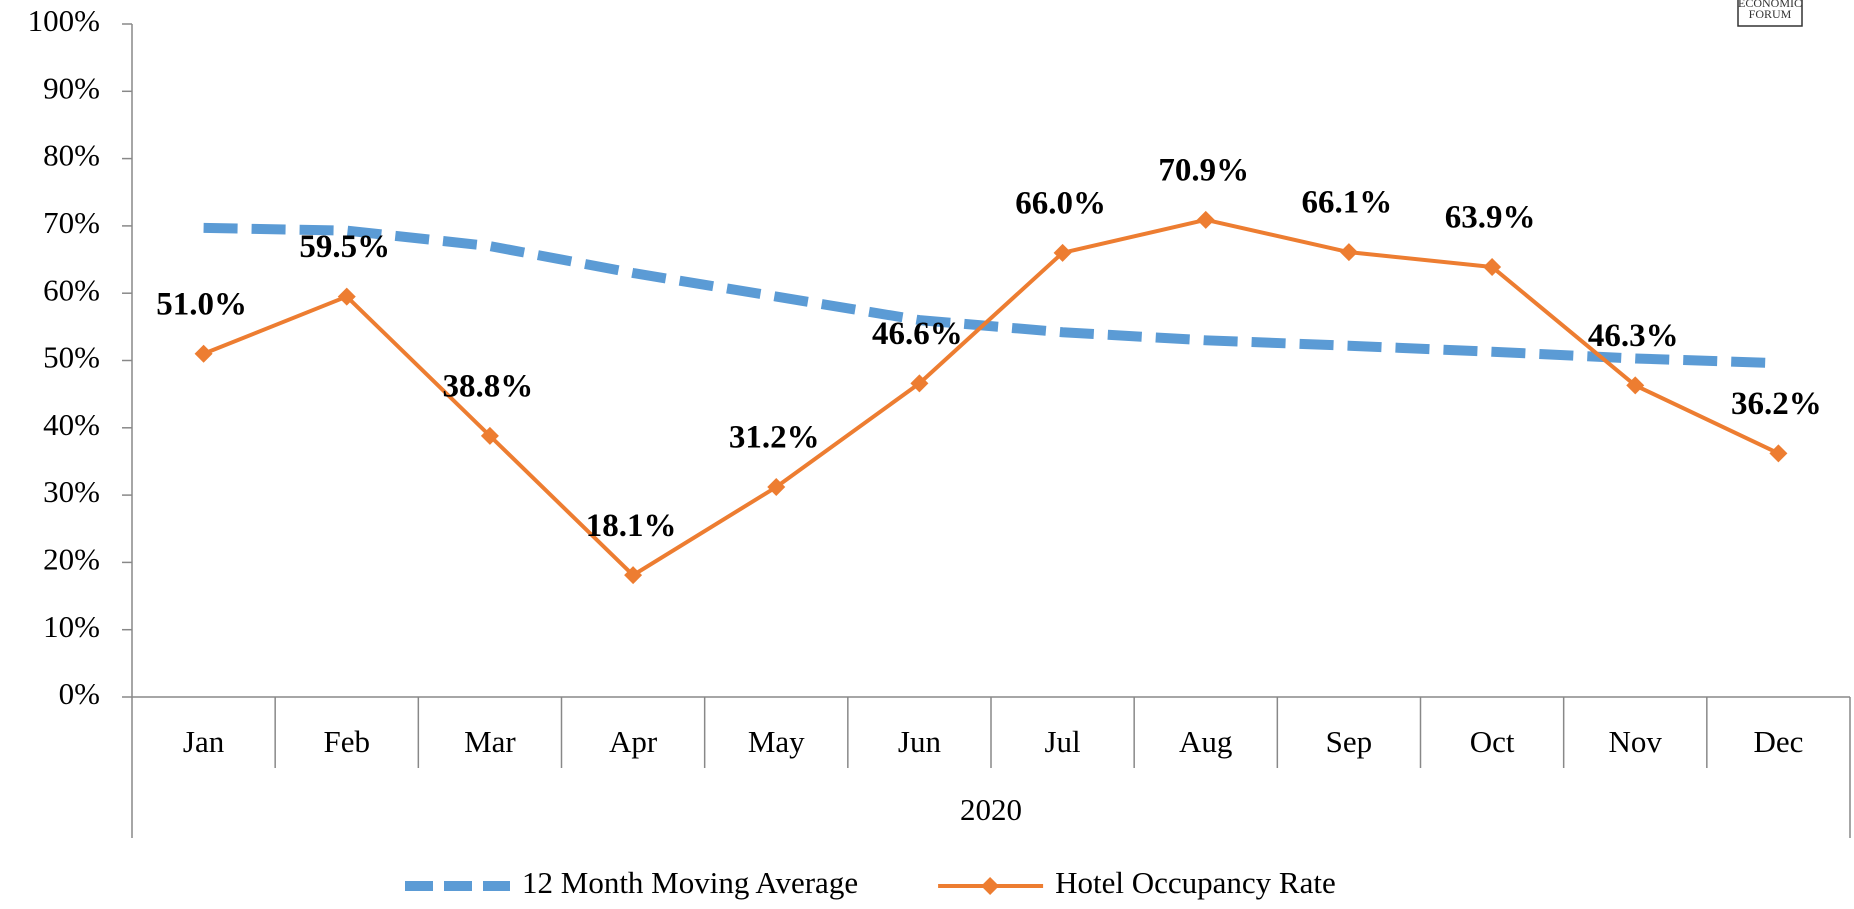 This screenshot has width=1854, height=909. What do you see at coordinates (990, 886) in the screenshot?
I see `legend-marker` at bounding box center [990, 886].